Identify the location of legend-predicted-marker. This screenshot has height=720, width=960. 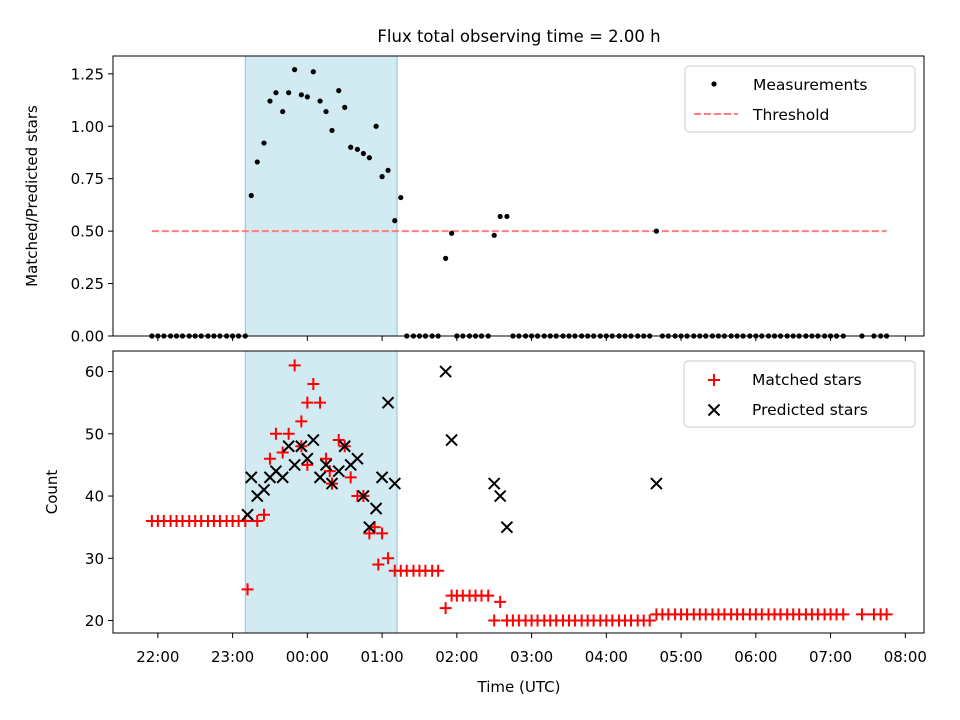
(714, 410).